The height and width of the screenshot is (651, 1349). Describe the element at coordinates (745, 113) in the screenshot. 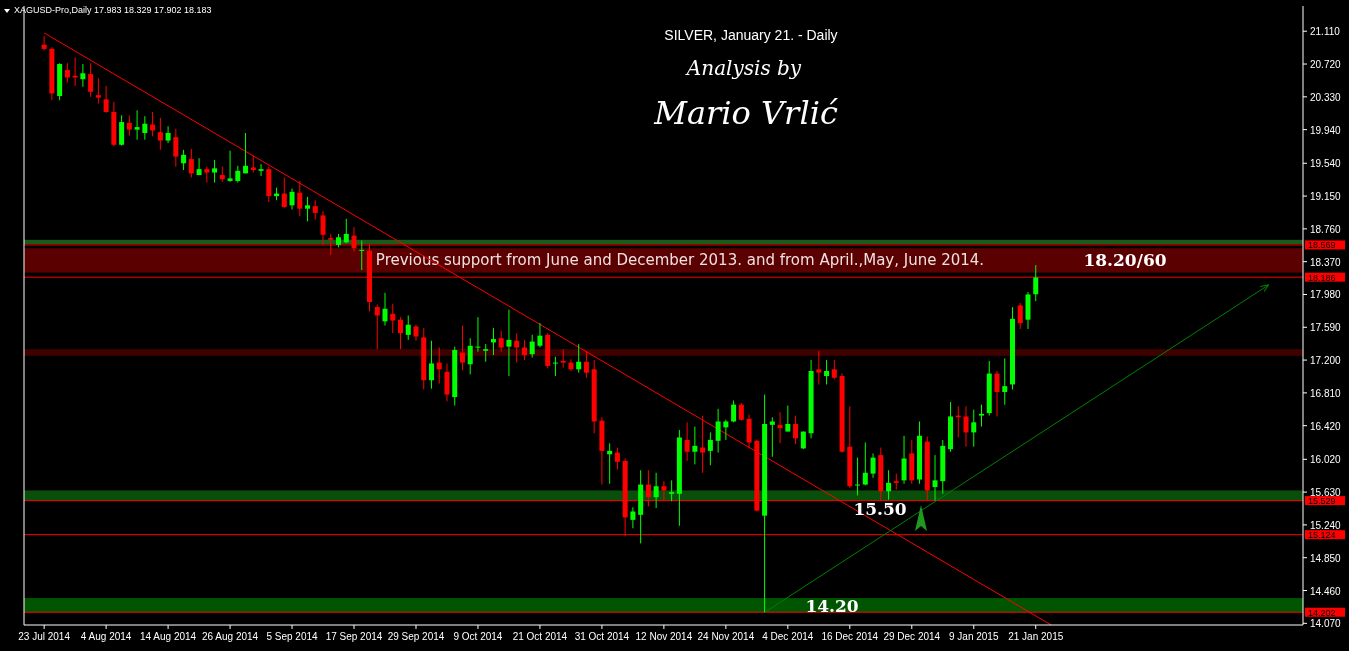

I see `annotation: Mario Vrlić` at that location.